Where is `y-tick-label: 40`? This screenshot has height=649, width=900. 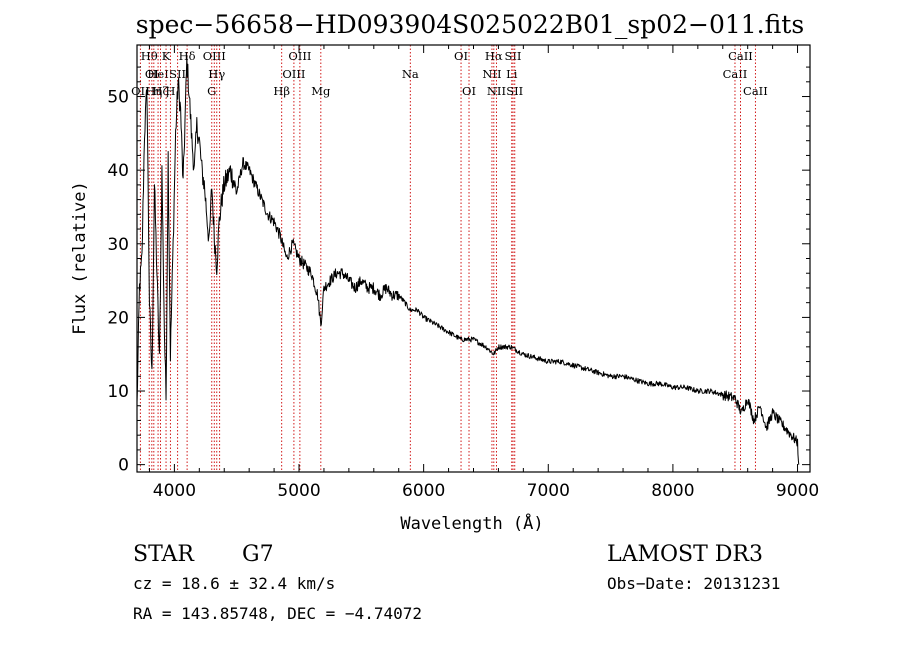 y-tick-label: 40 is located at coordinates (118, 171).